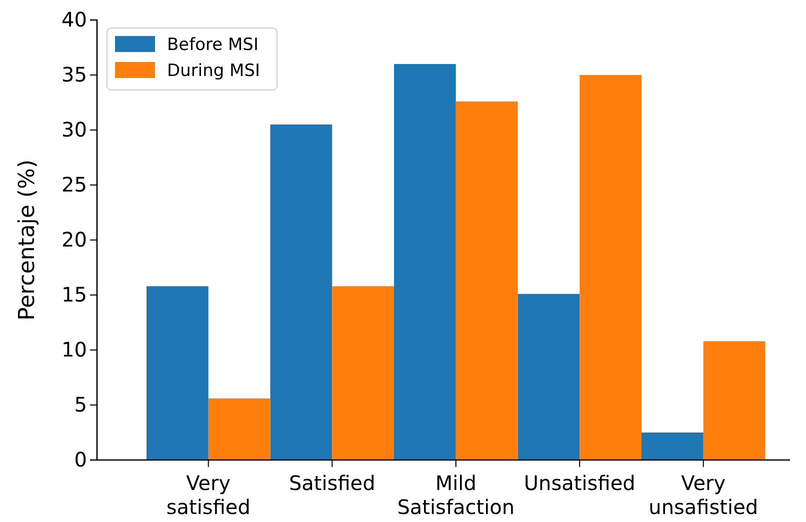 This screenshot has height=522, width=806. I want to click on y-tick-label: 10, so click(74, 349).